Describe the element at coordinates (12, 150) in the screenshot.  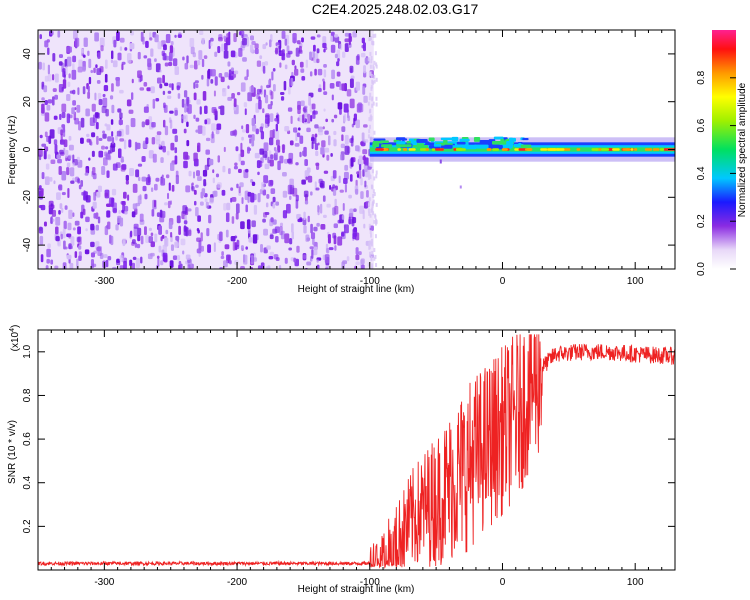
I see `spectrogram-ylabel: Frequency (Hz)` at that location.